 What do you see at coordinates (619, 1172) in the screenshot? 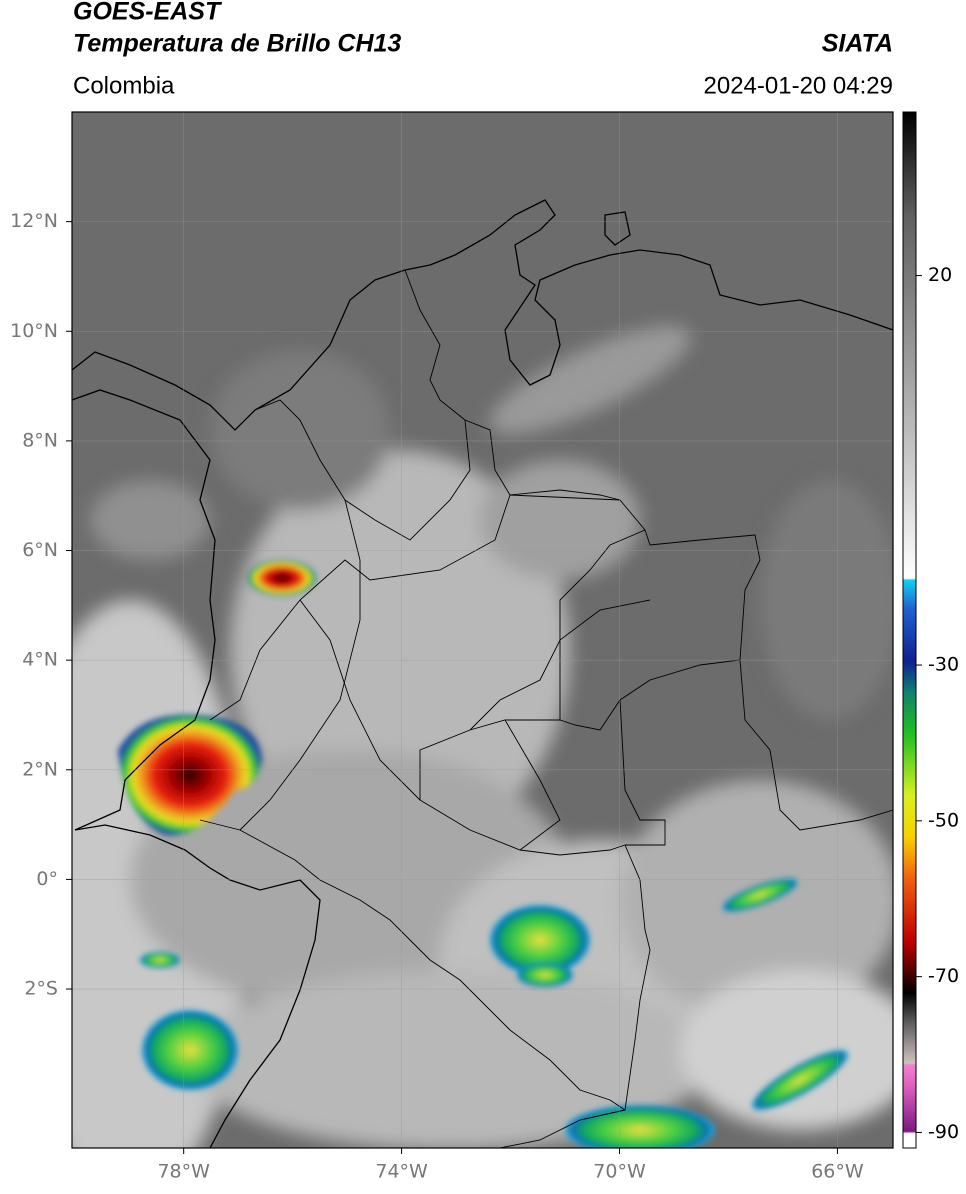
I see `x-tick-label: 70°W` at bounding box center [619, 1172].